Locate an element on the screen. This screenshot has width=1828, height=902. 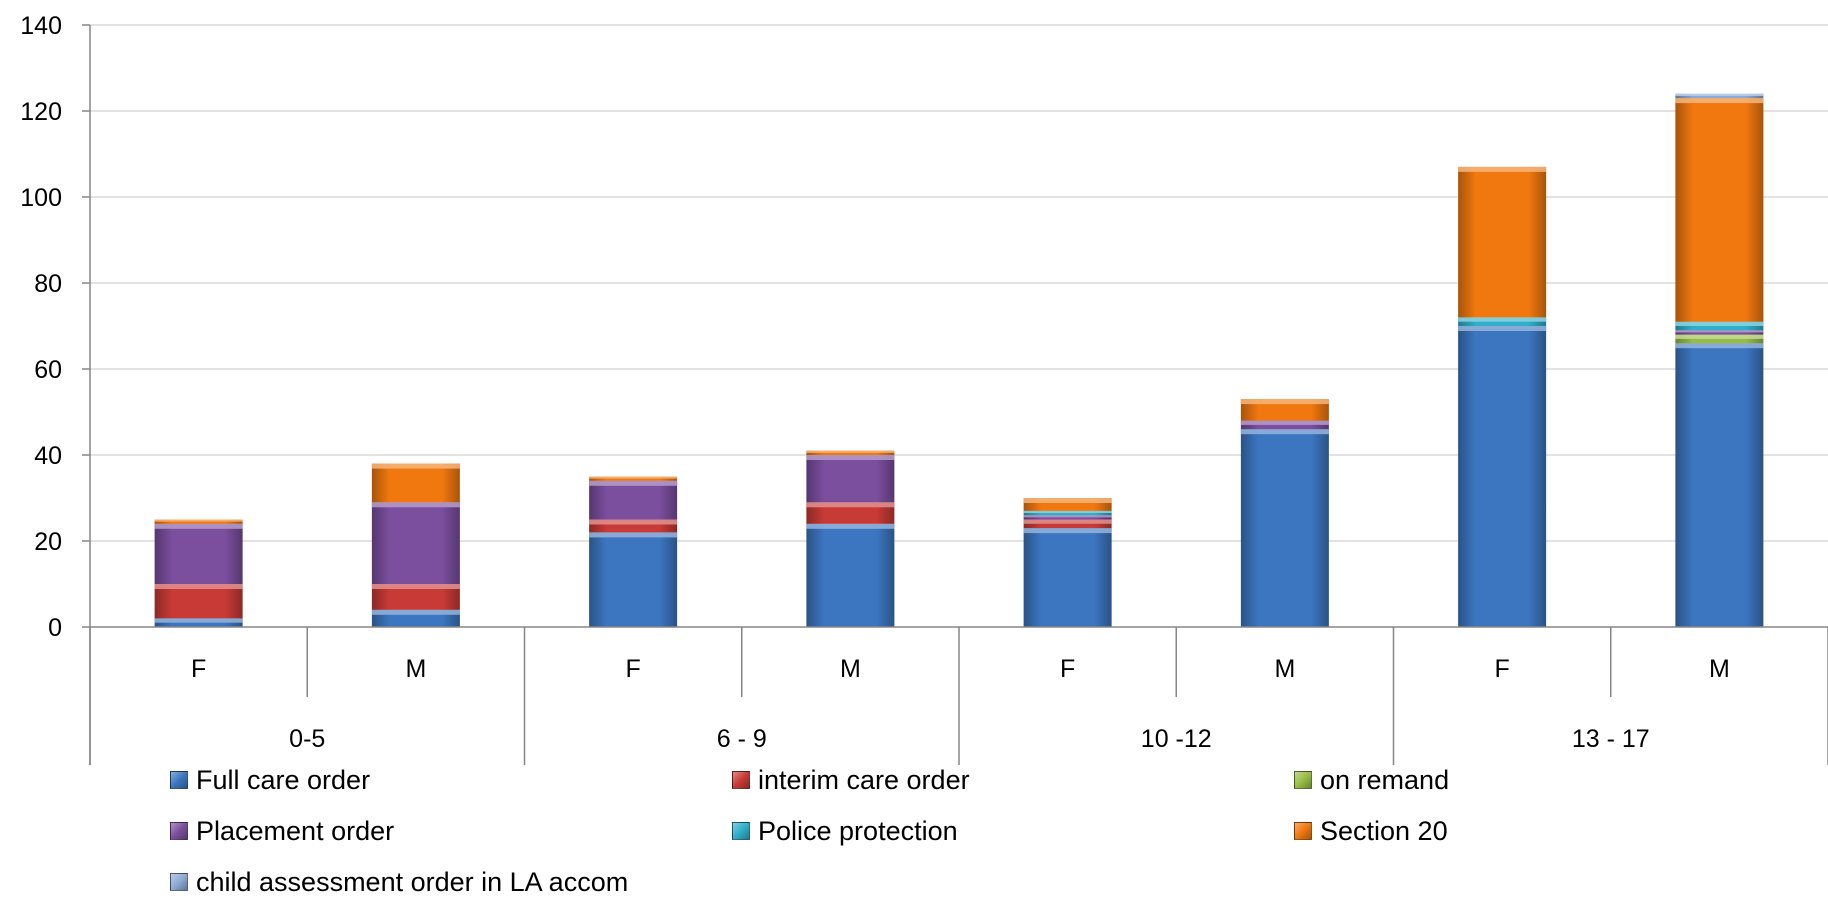
legend-label: on remand is located at coordinates (1385, 779).